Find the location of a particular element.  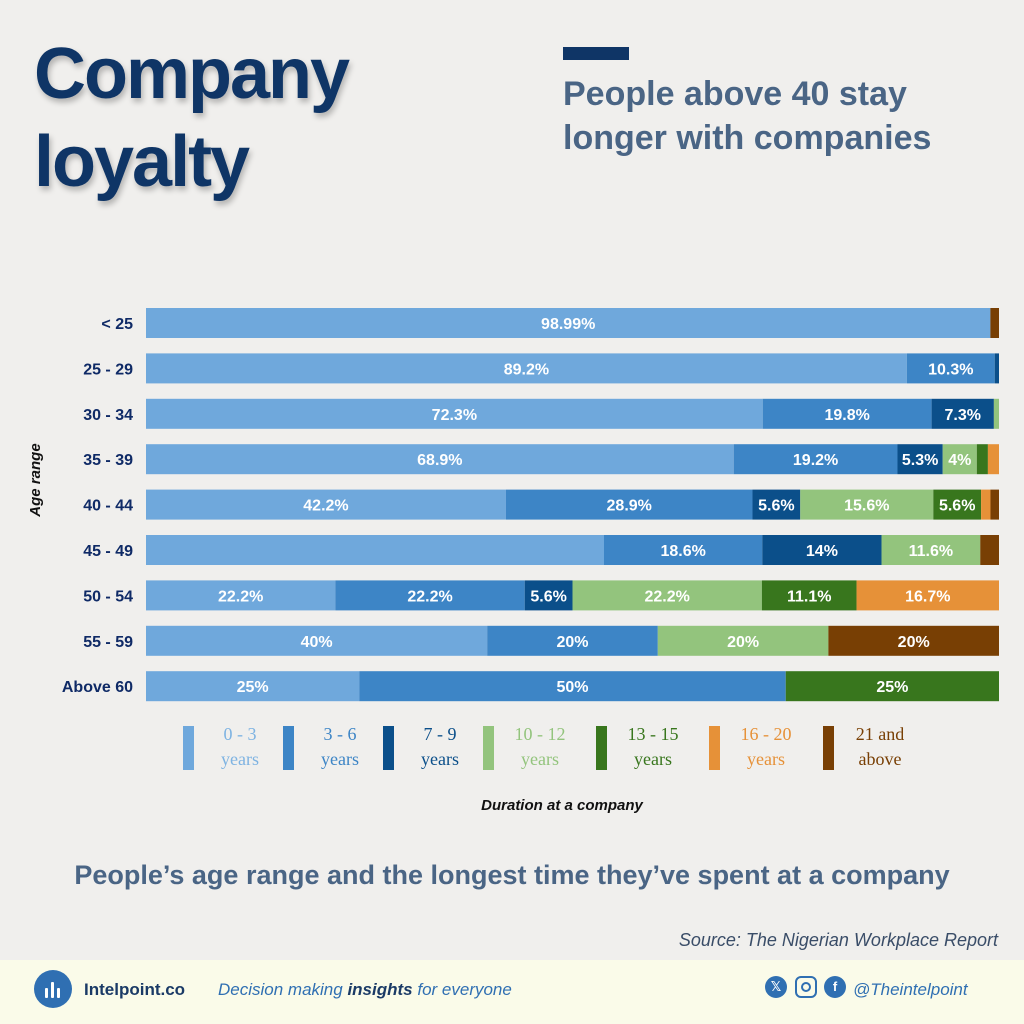

data-label: 28.9% is located at coordinates (629, 506).